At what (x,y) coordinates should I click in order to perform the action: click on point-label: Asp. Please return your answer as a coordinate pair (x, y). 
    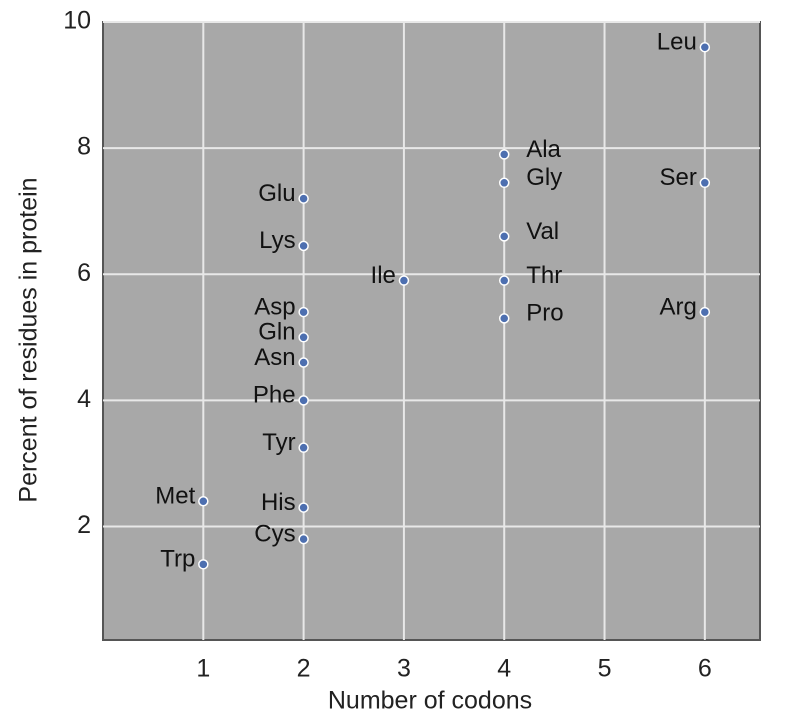
    Looking at the image, I should click on (274, 306).